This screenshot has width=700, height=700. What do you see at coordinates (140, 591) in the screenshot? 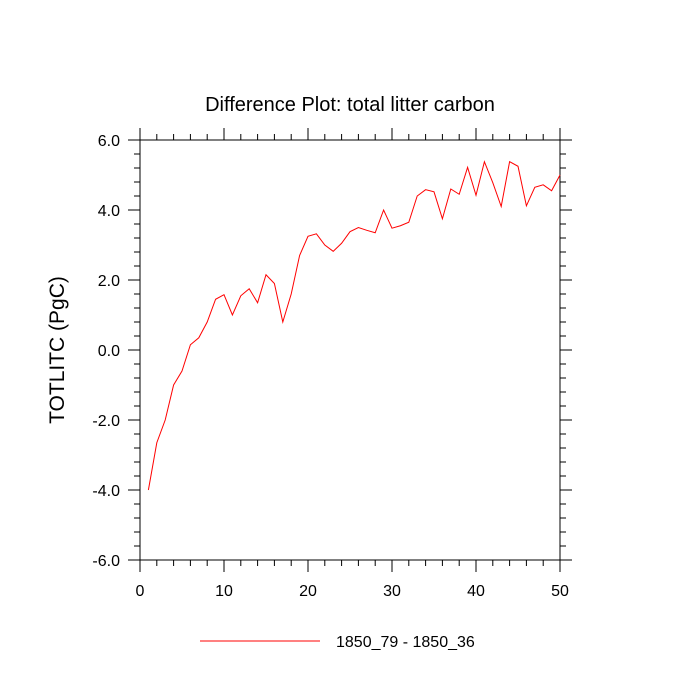
I see `x-tick-label: 0` at bounding box center [140, 591].